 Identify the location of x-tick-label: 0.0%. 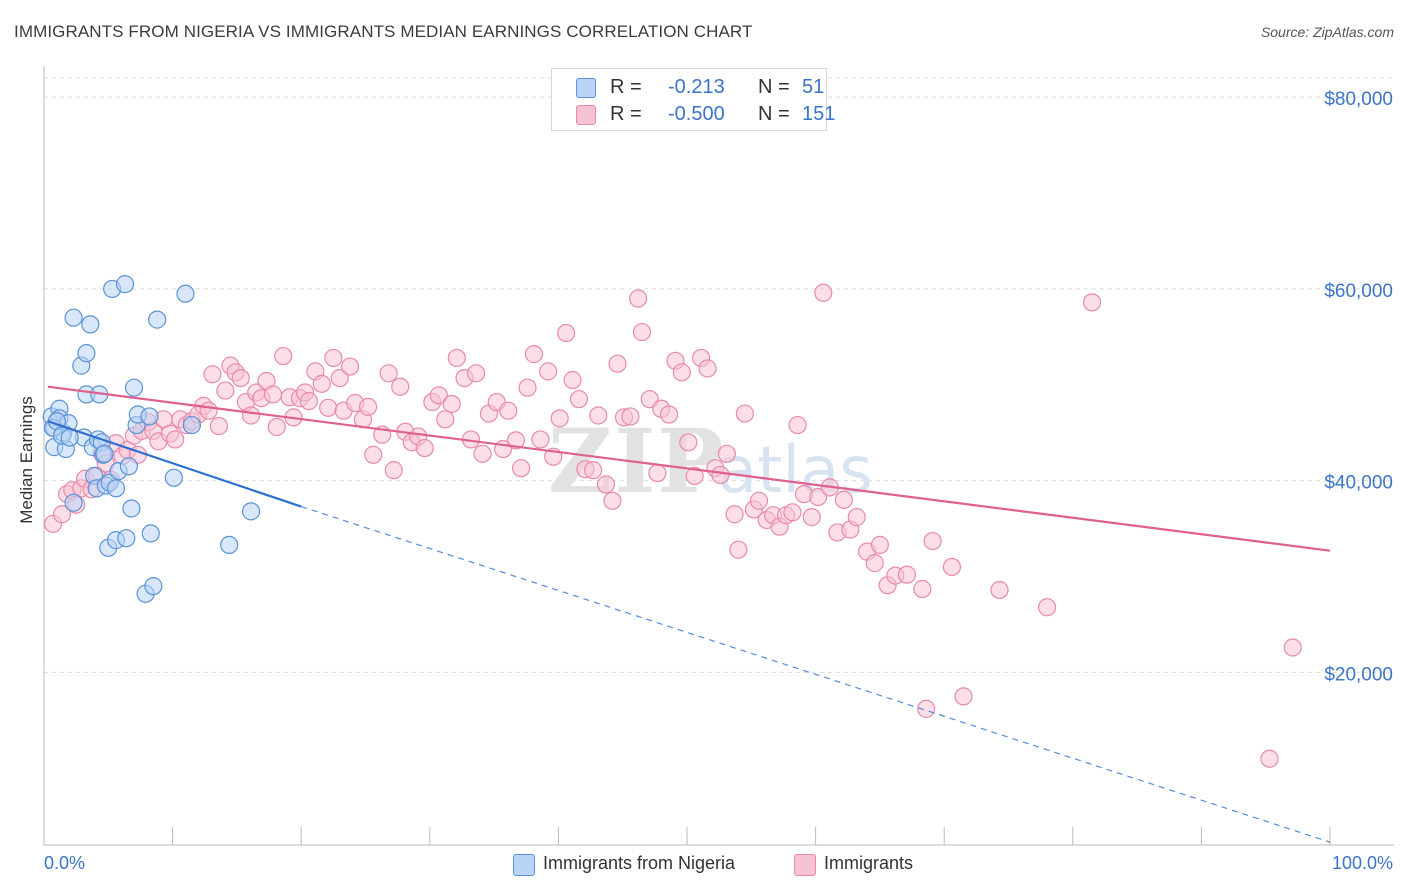
(64, 863).